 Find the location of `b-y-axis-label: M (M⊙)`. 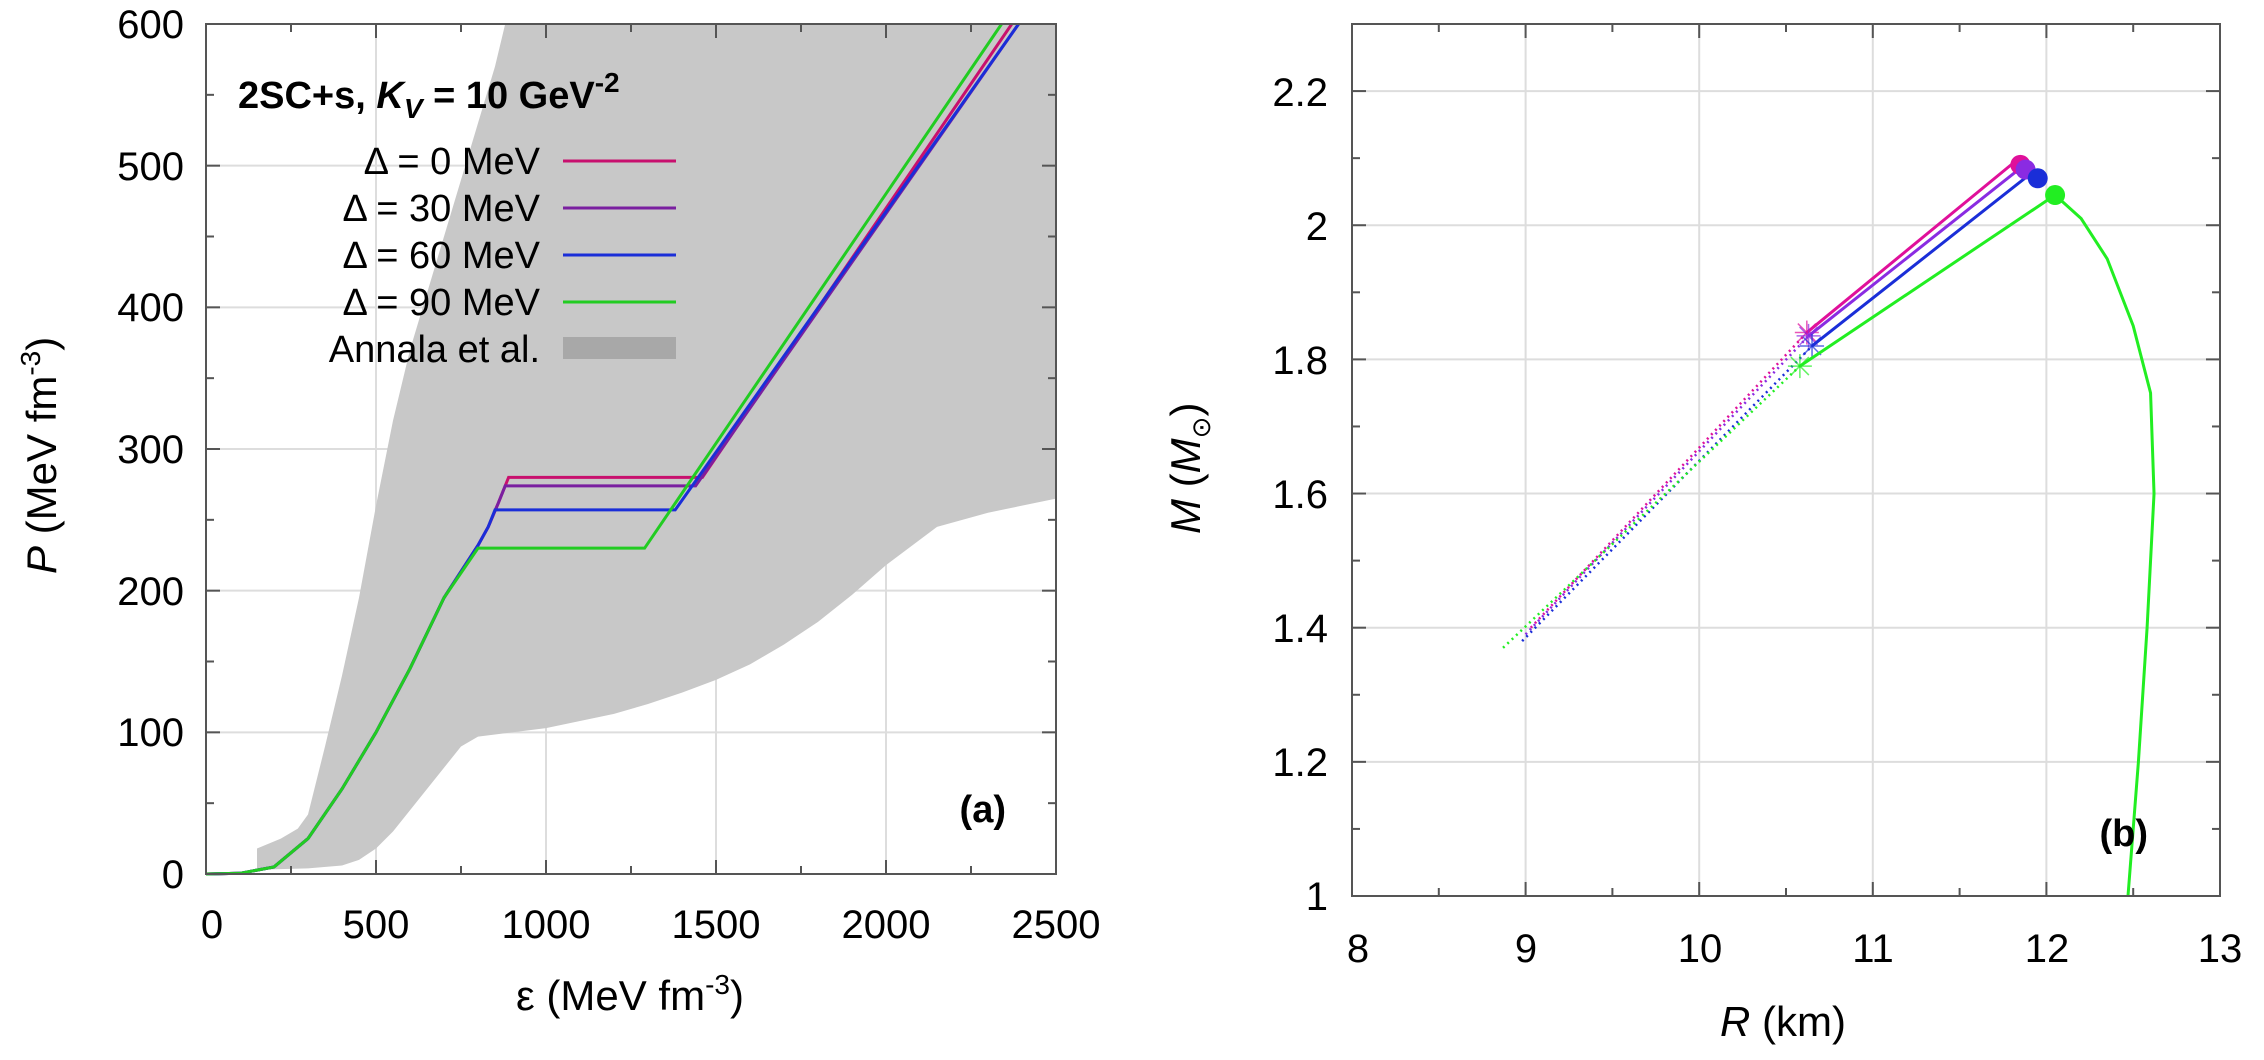

b-y-axis-label: M (M⊙) is located at coordinates (1189, 468).